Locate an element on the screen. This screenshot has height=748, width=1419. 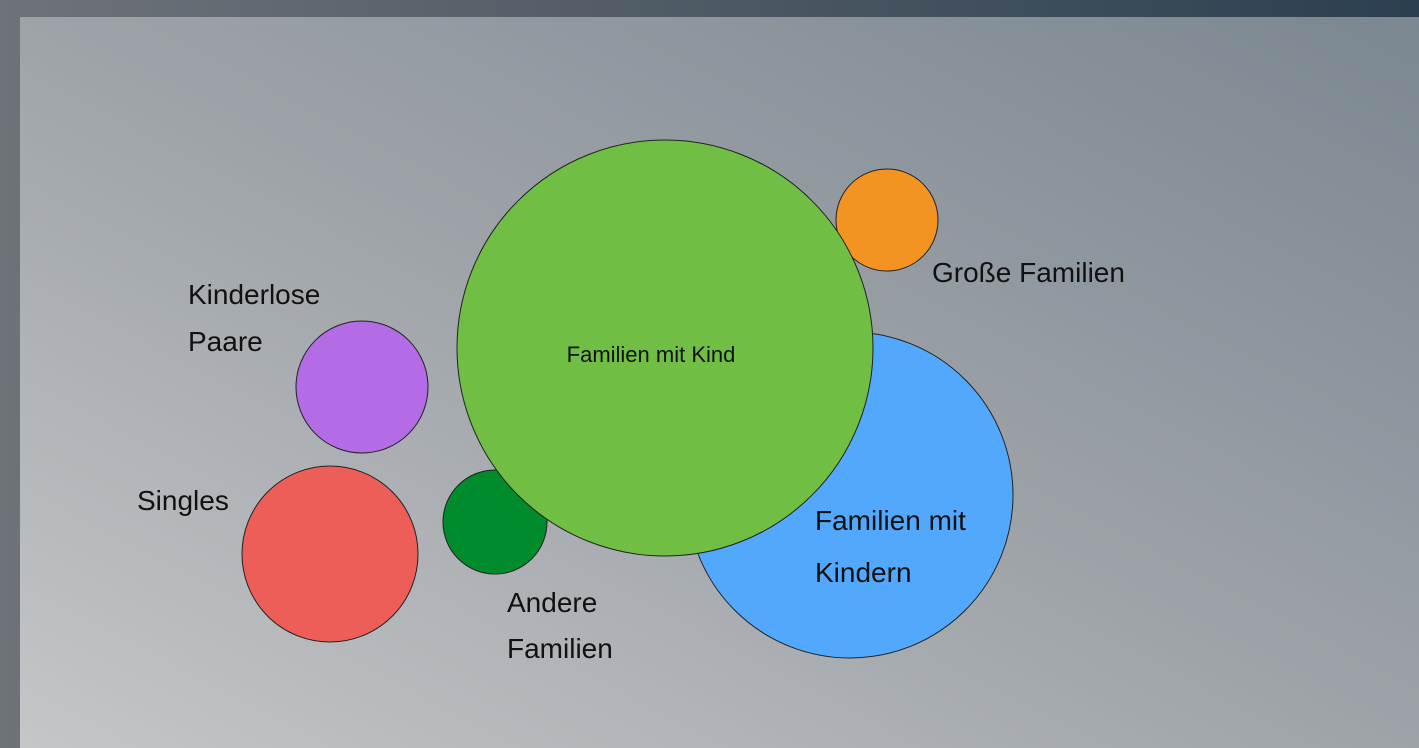
circle-orange is located at coordinates (887, 220).